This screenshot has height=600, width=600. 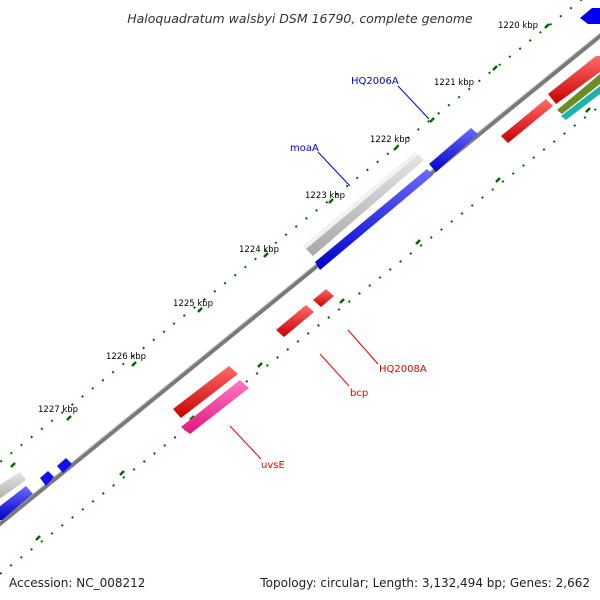 I want to click on kbp-label: 1222 kbp, so click(x=390, y=140).